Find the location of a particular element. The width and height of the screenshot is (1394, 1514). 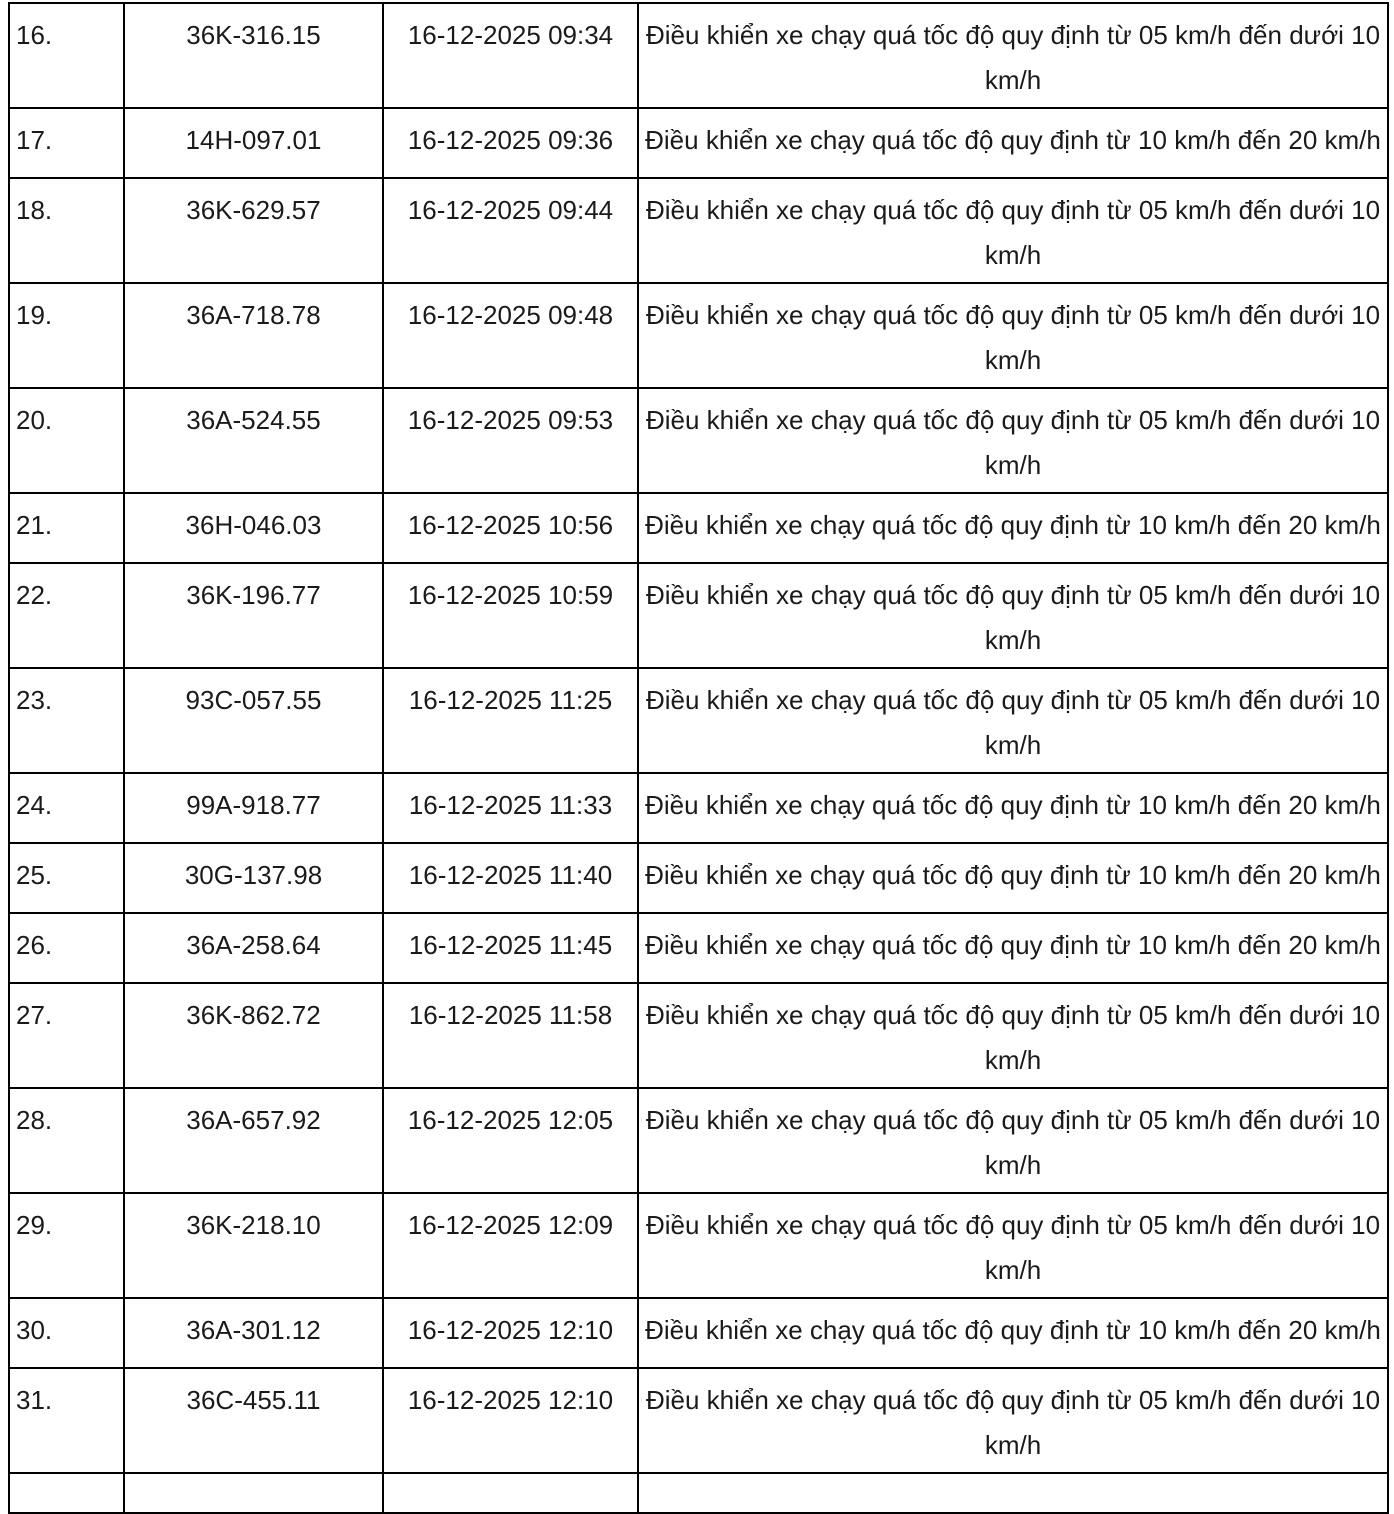

violation-datetime: 16-12-2025 12:09 is located at coordinates (510, 1245).